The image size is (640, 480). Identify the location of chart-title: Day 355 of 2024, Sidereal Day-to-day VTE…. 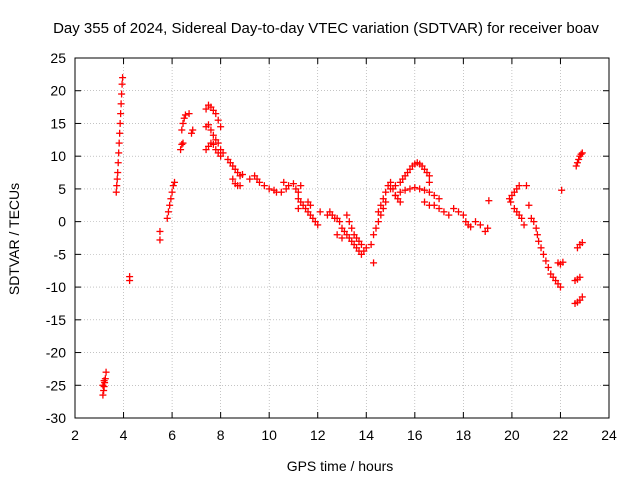
(326, 28).